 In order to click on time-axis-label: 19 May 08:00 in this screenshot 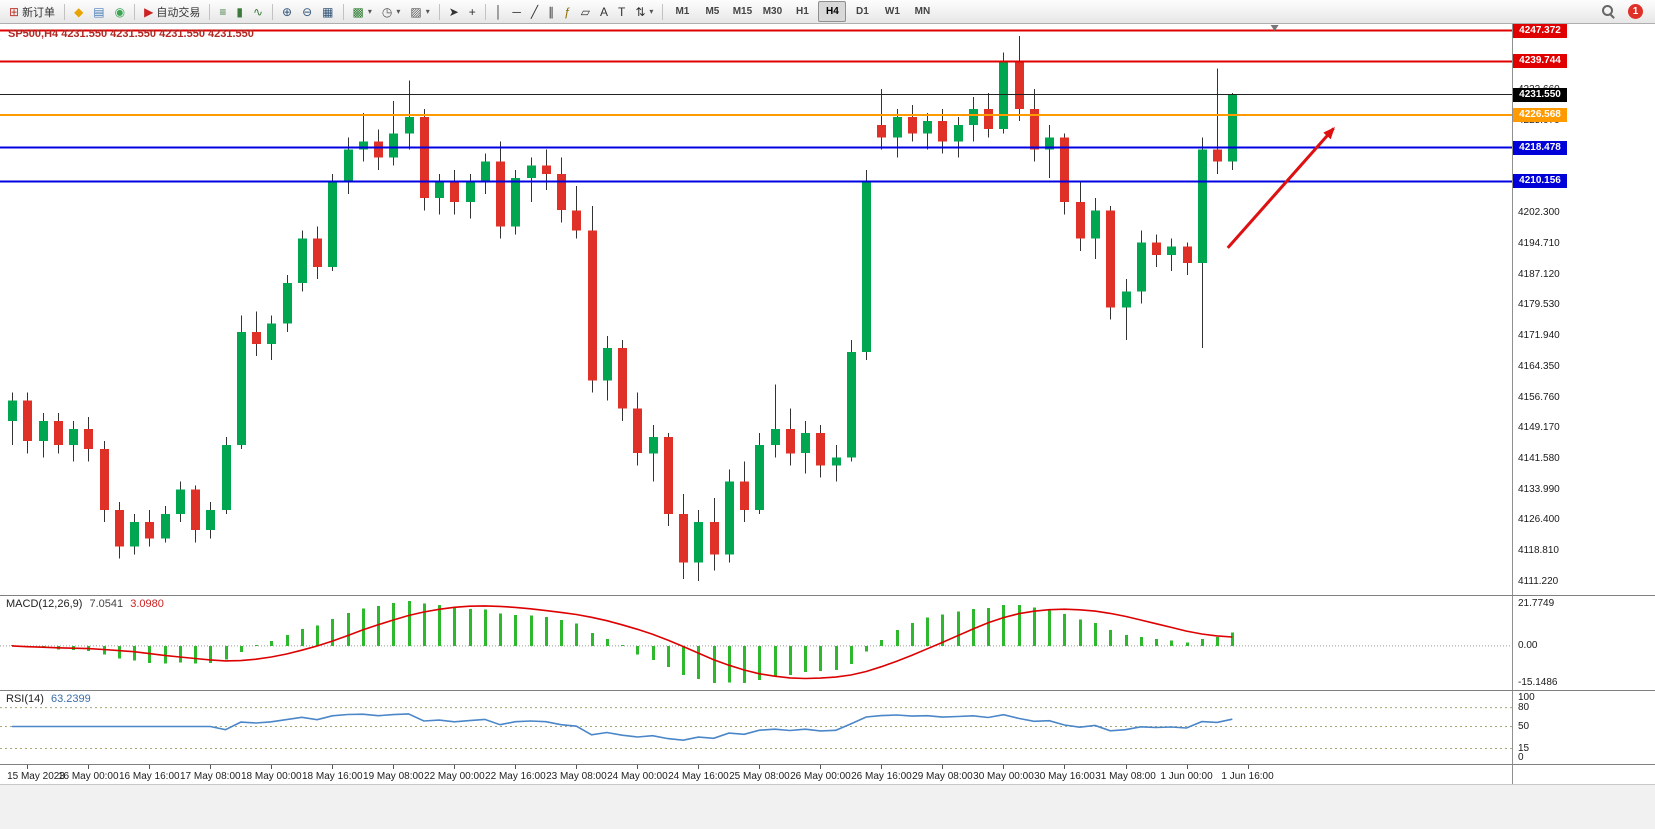, I will do `click(393, 776)`.